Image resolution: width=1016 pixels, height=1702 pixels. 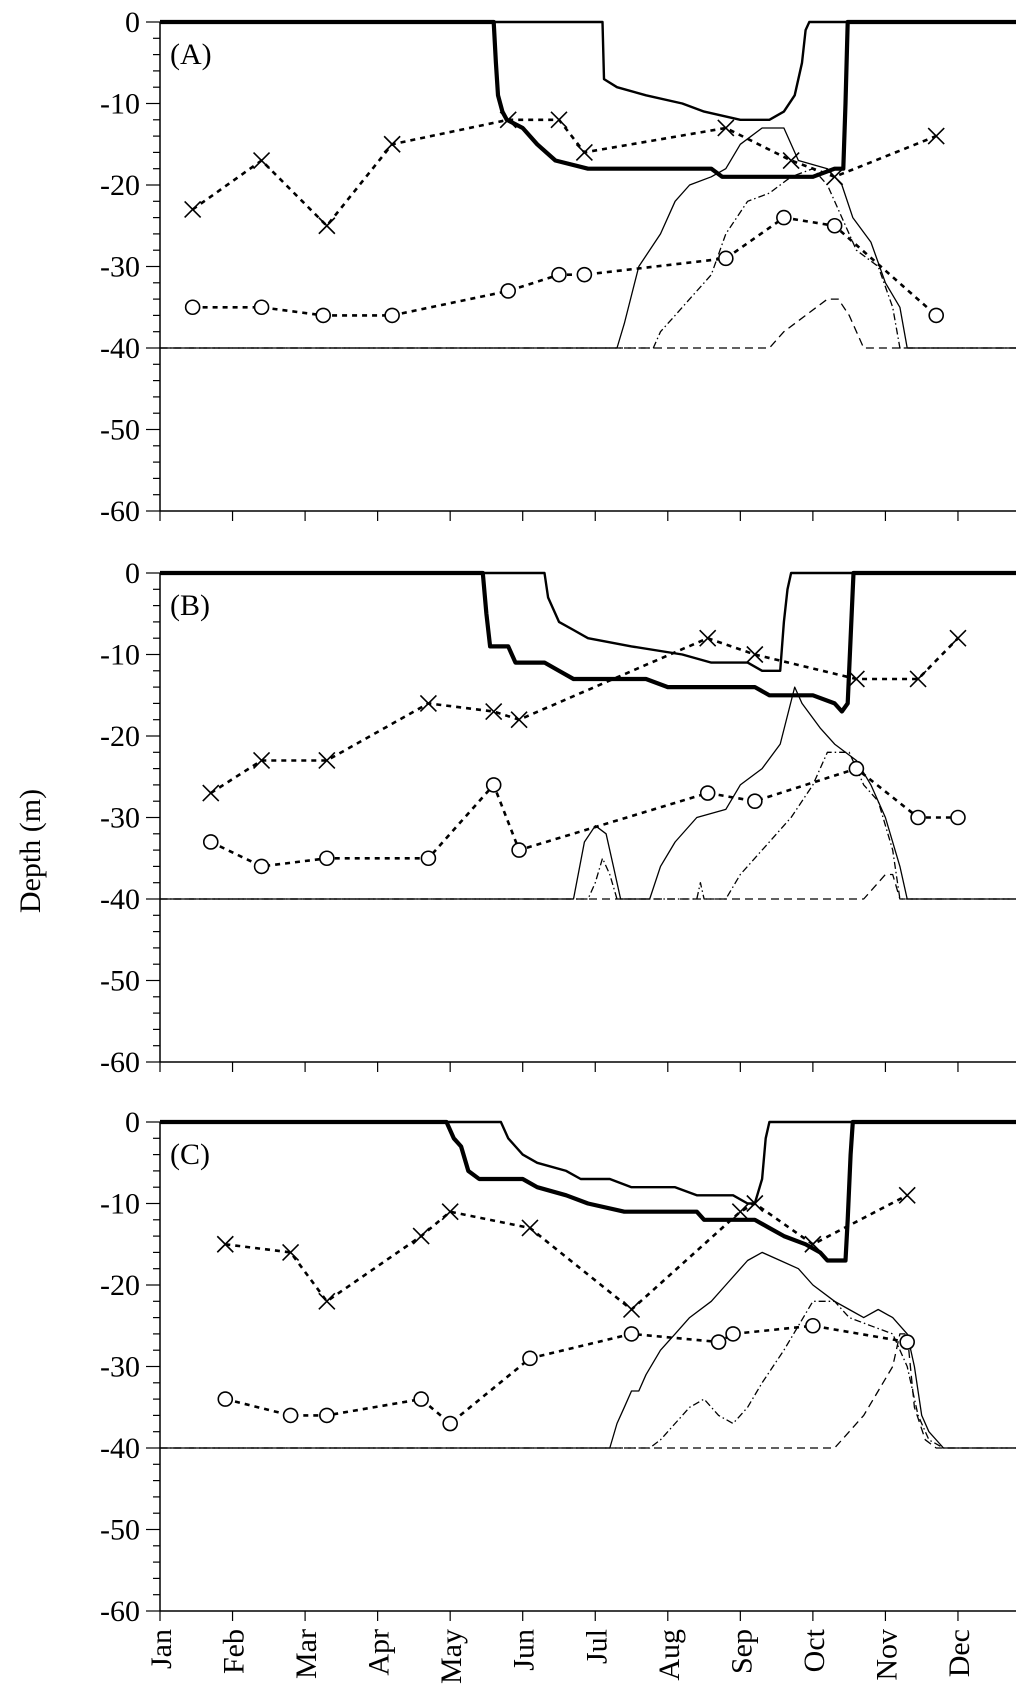 What do you see at coordinates (190, 1154) in the screenshot?
I see `panel-label: (C)` at bounding box center [190, 1154].